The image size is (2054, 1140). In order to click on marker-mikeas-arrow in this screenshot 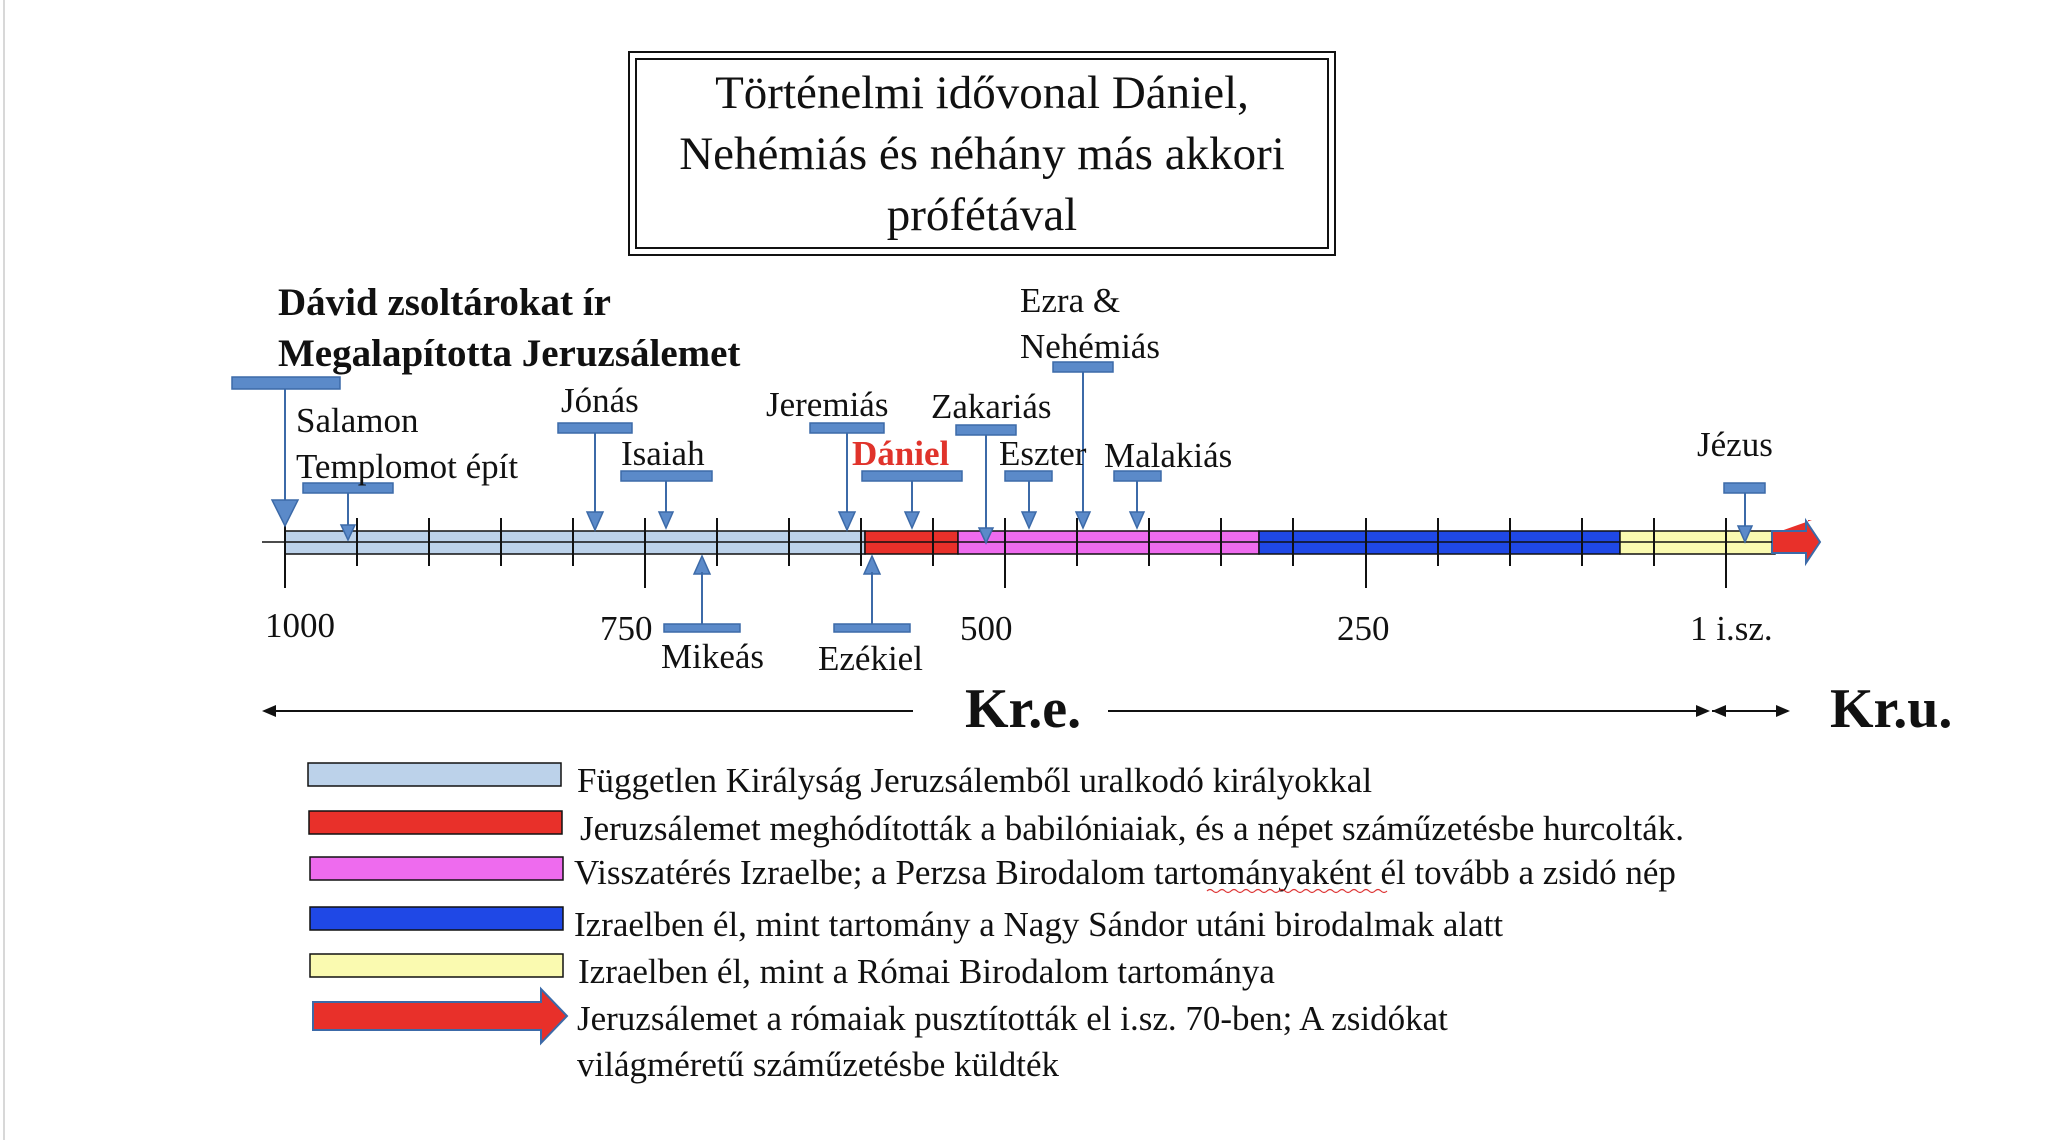, I will do `click(702, 564)`.